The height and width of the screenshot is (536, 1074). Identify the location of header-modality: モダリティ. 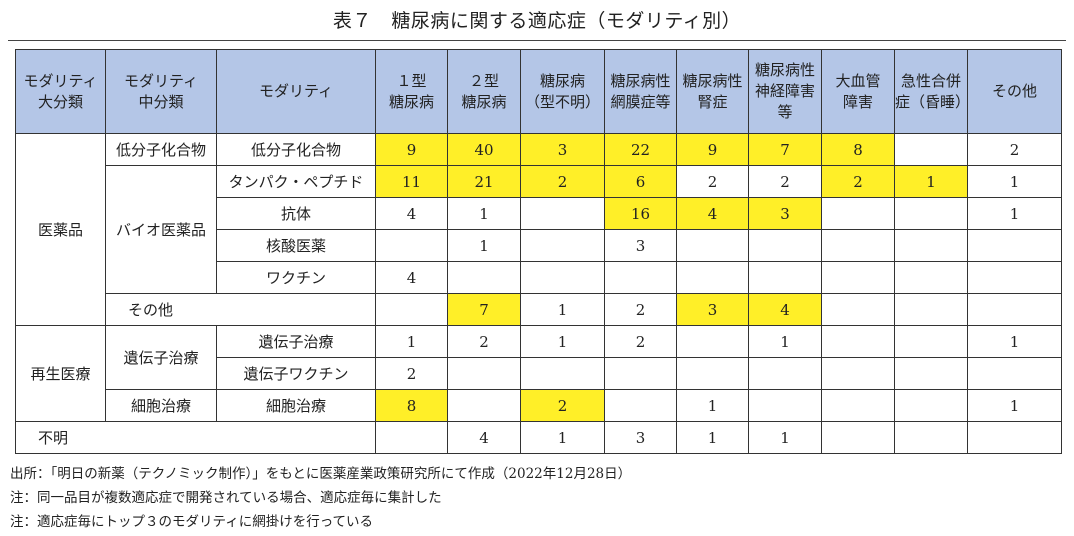
(296, 91).